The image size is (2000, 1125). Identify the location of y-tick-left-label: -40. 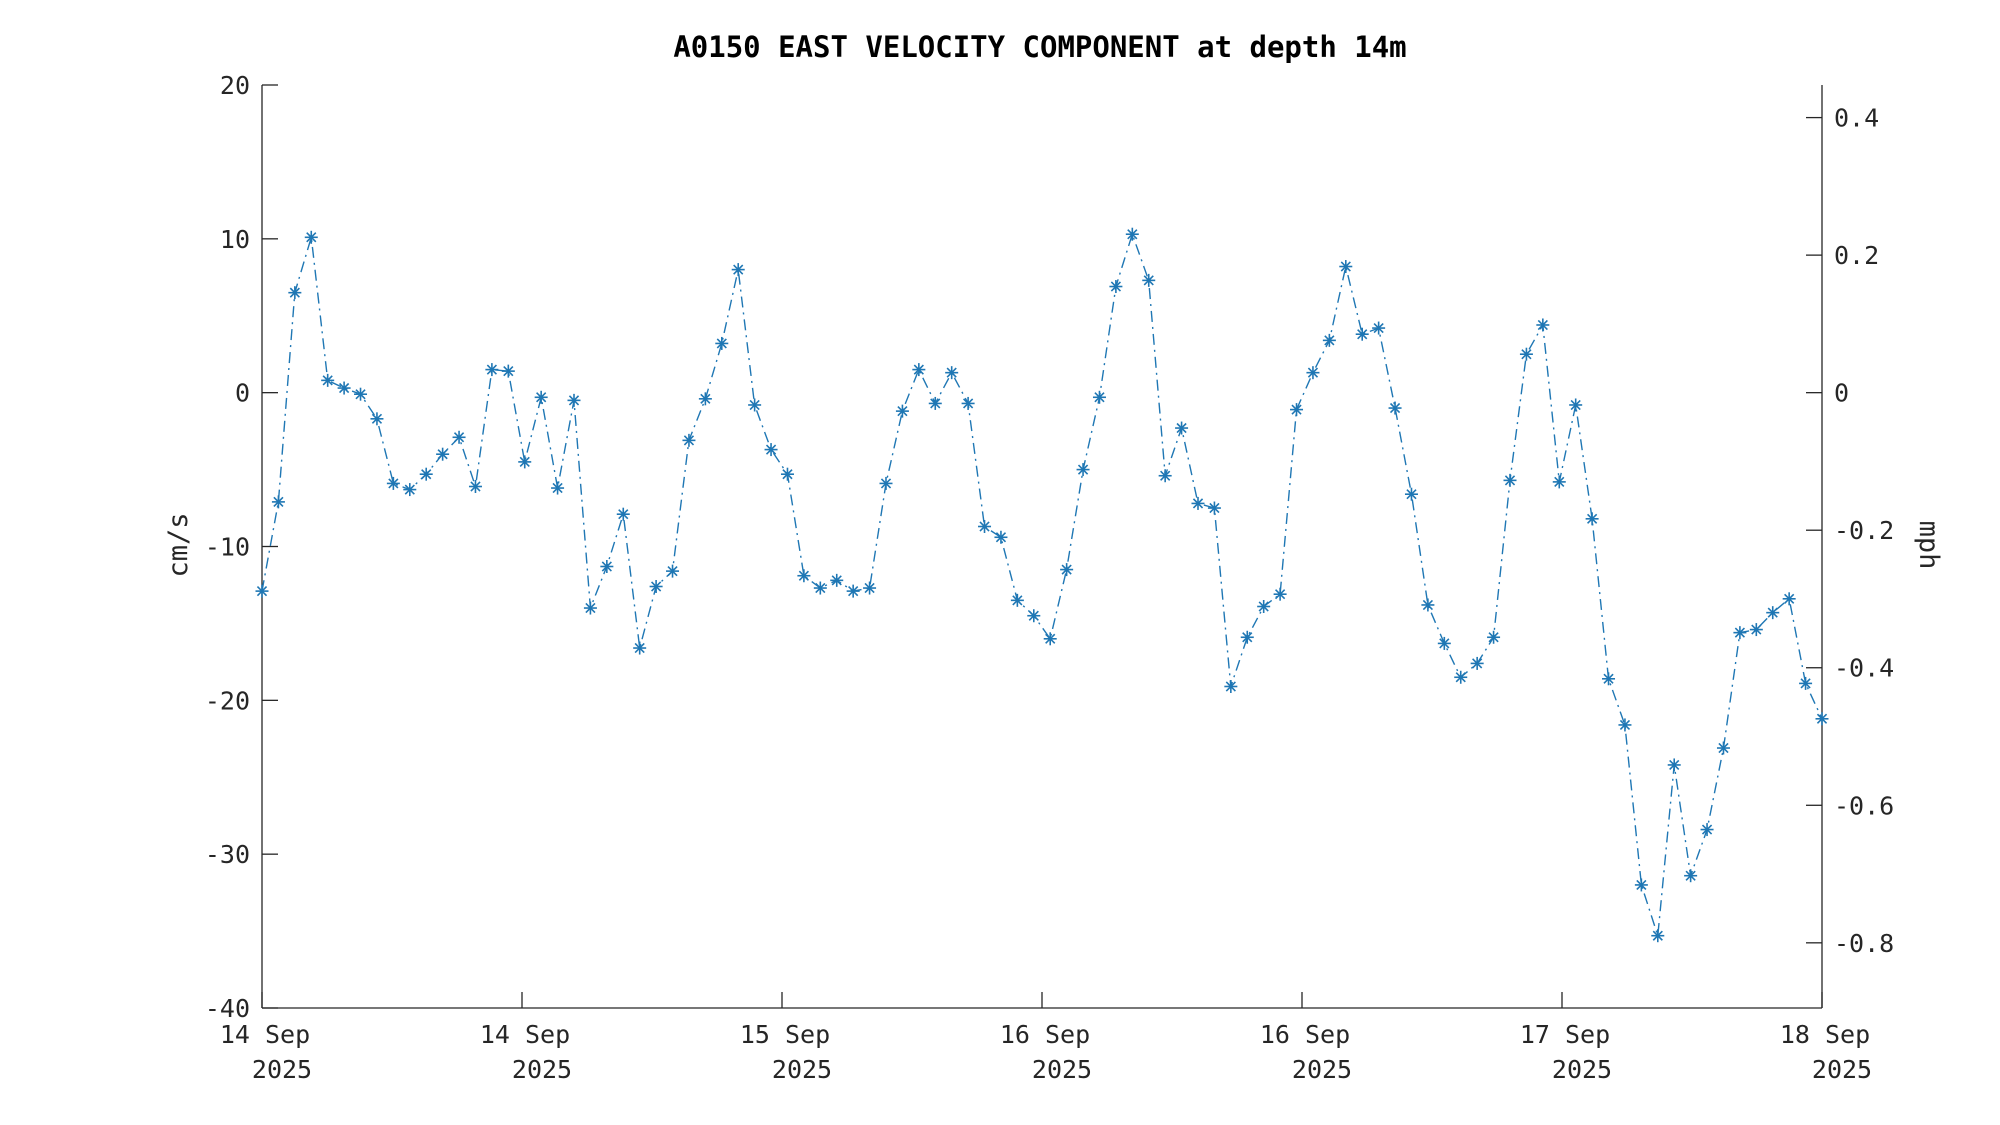
(227, 1008).